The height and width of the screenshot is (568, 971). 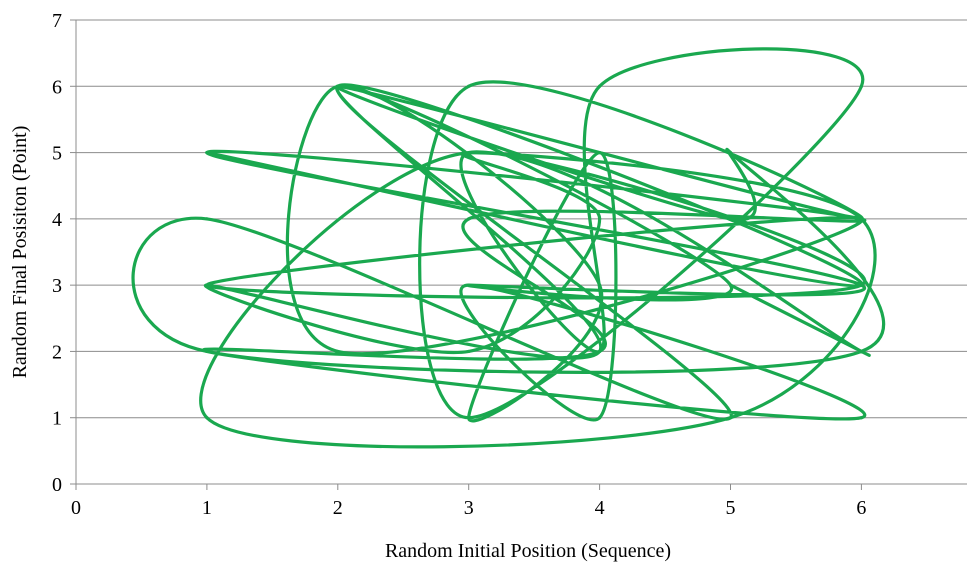 I want to click on y-tick-label: 6, so click(x=57, y=87).